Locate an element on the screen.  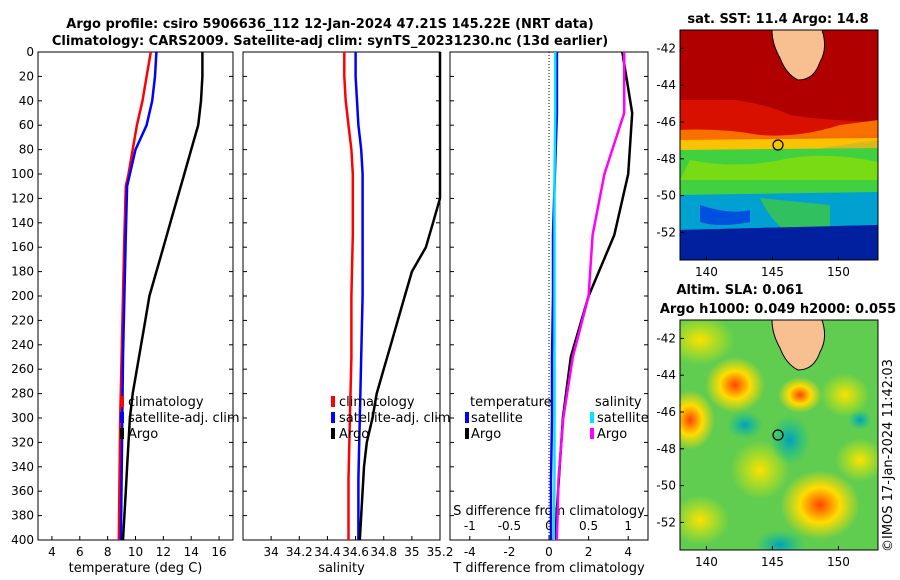
y-tick-label: 260 is located at coordinates (22, 369).